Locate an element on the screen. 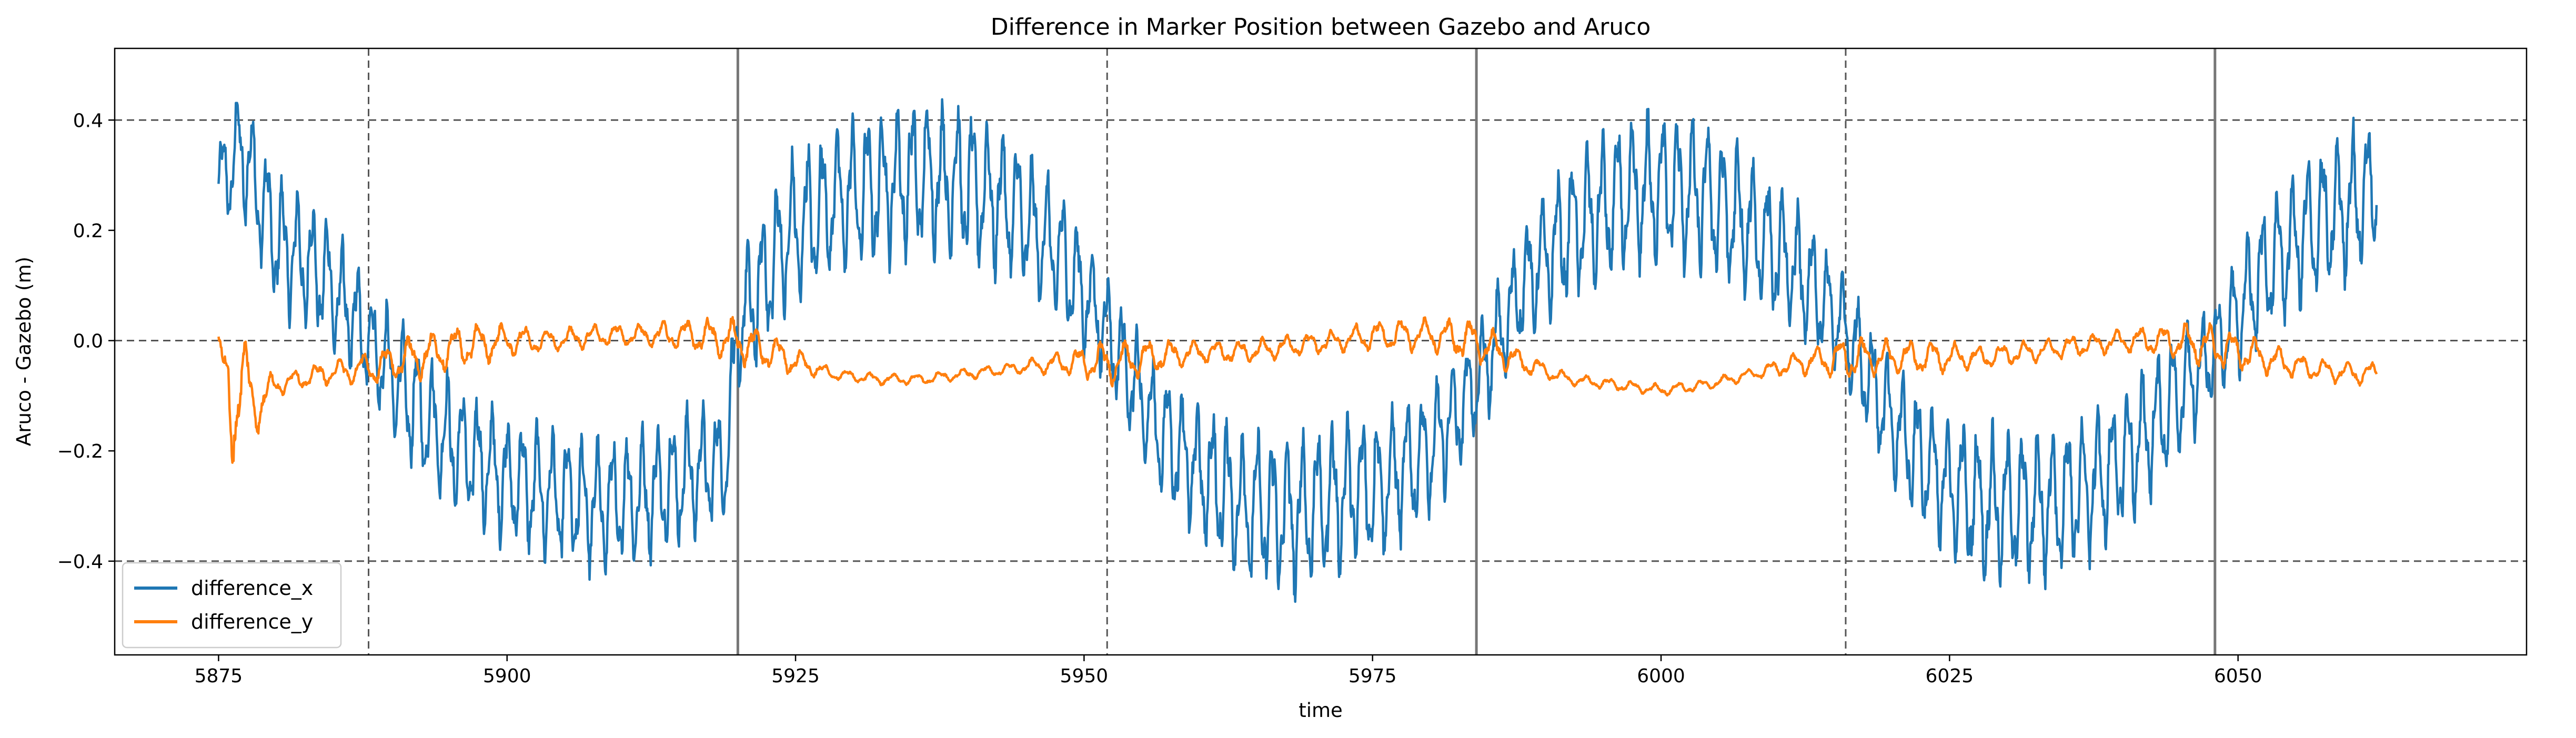  legend: difference_x difference_y is located at coordinates (232, 606).